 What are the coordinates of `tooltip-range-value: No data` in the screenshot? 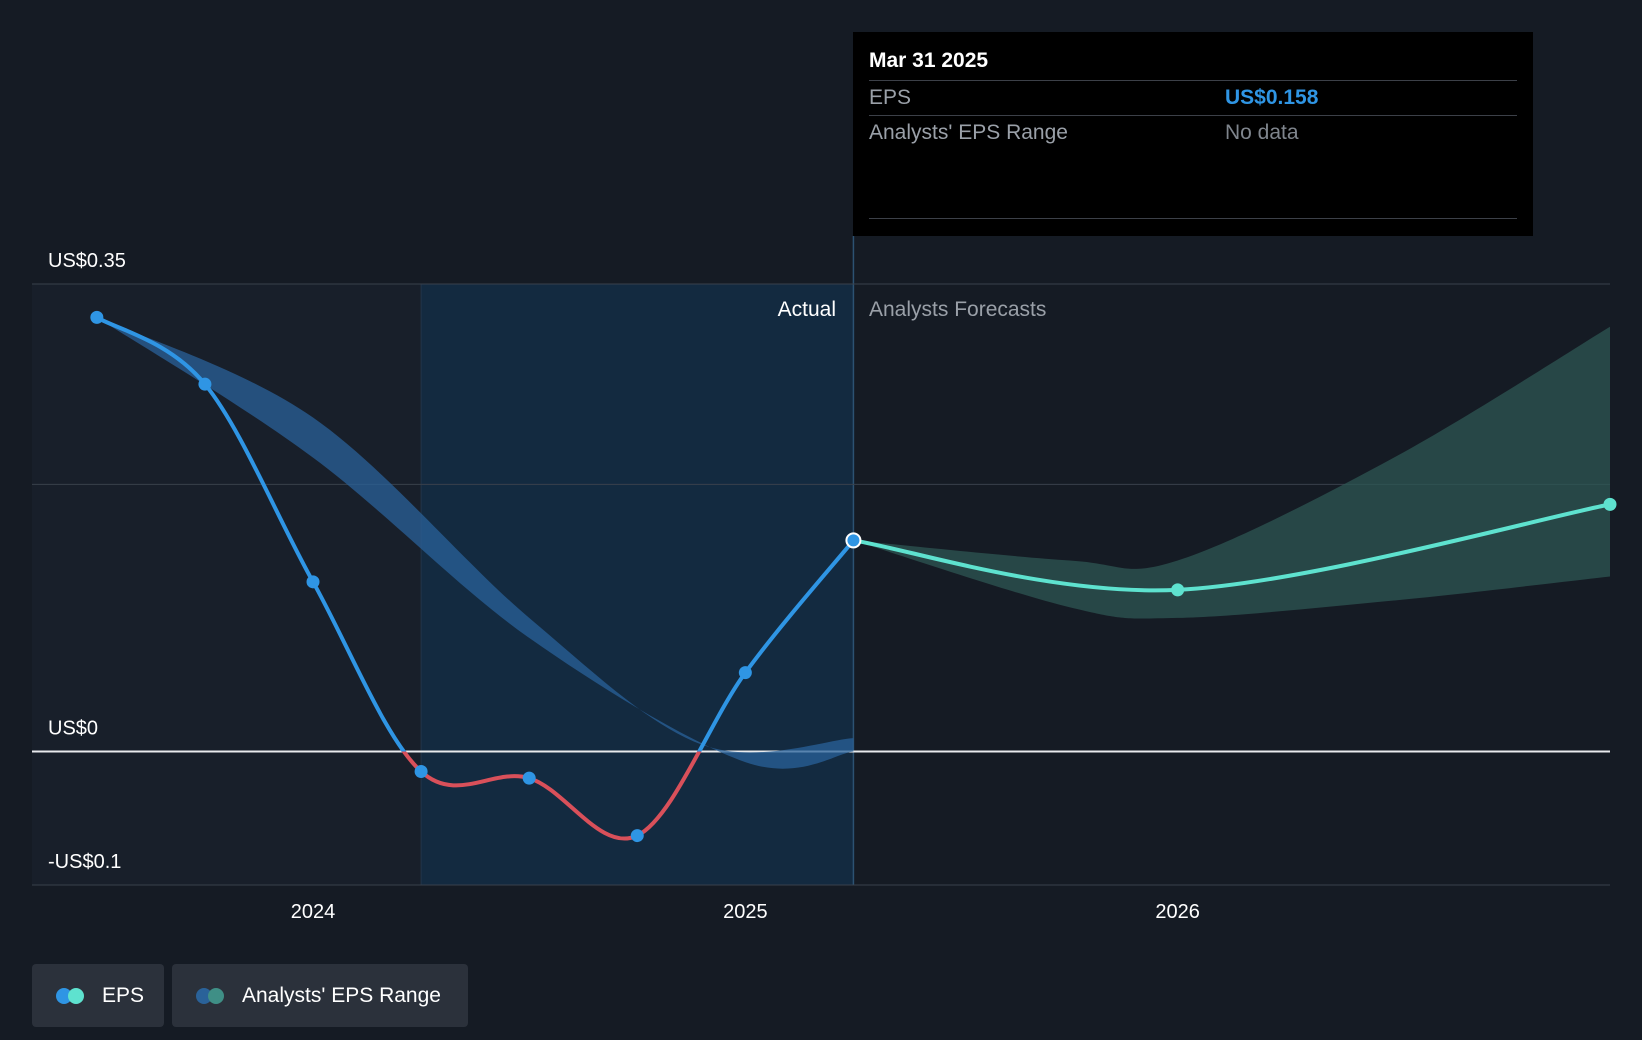 It's located at (1262, 132).